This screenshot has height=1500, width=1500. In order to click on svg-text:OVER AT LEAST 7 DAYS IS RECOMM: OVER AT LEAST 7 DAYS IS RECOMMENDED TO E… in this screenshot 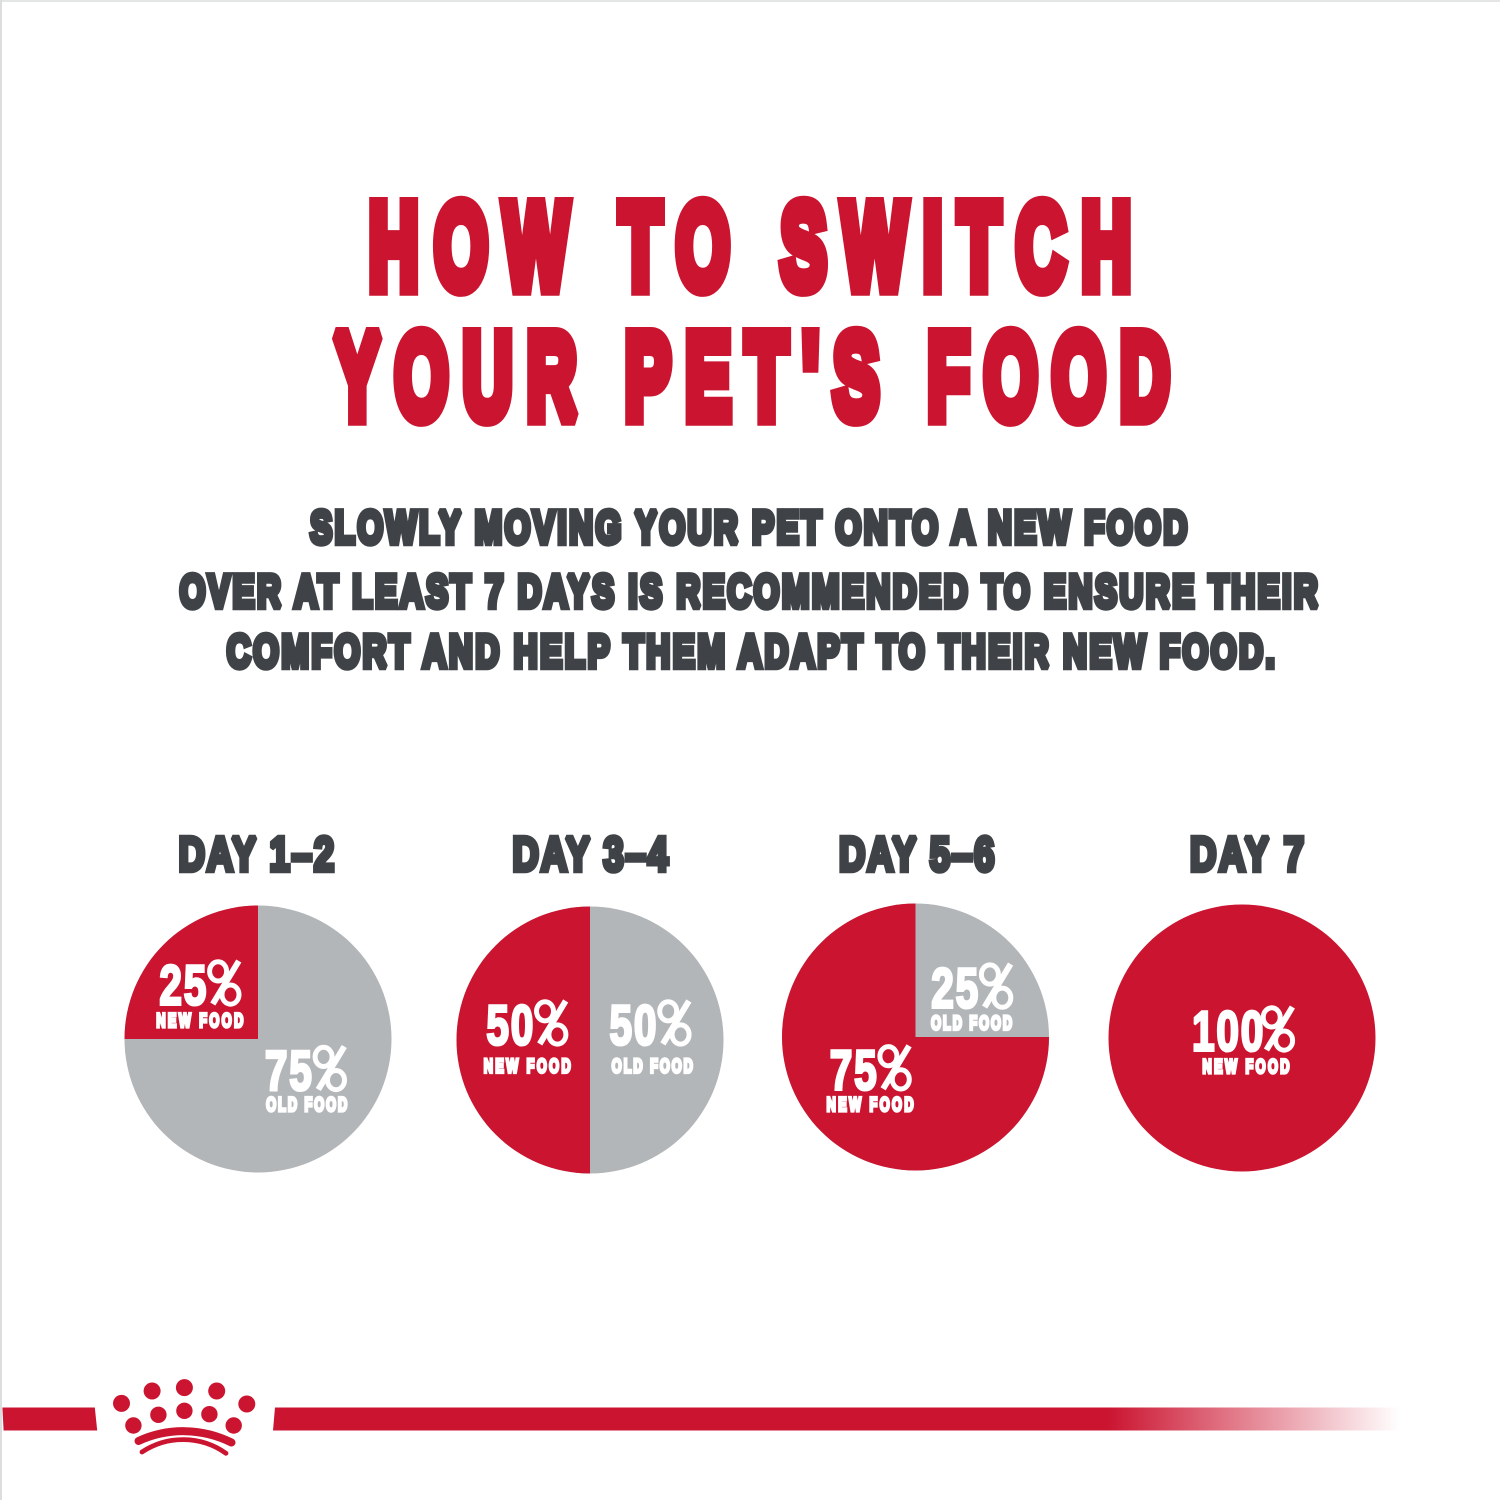, I will do `click(749, 591)`.